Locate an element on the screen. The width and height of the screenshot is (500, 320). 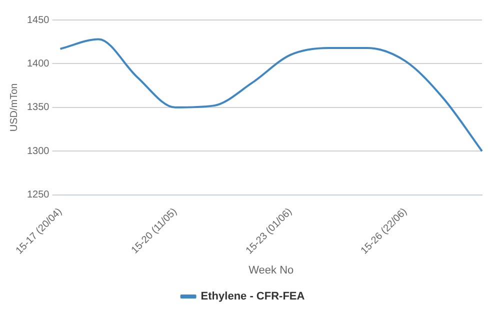
y-axis-title: USD/mTon is located at coordinates (14, 107).